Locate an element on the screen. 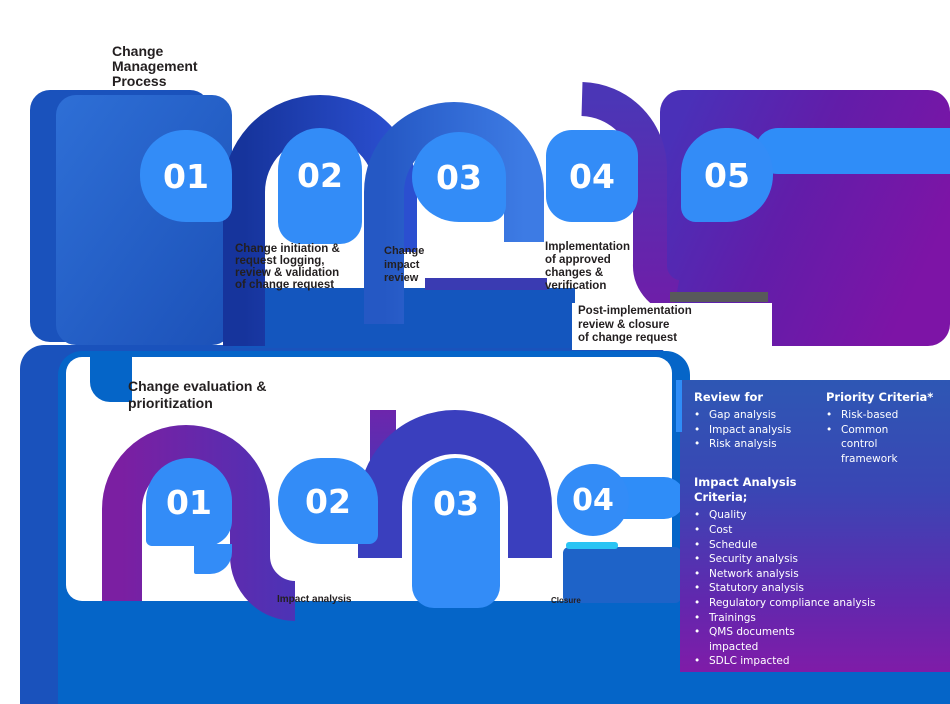 The image size is (950, 704). text-line: of approved is located at coordinates (578, 260).